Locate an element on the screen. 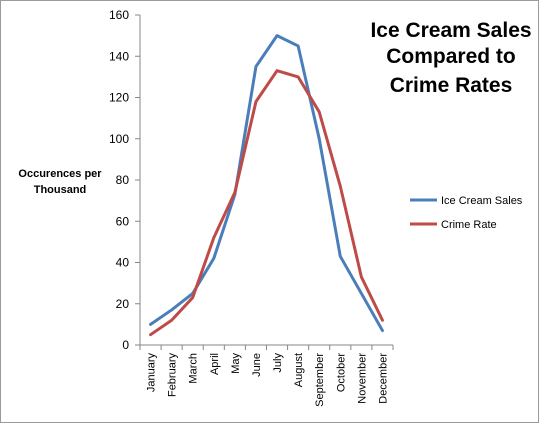 This screenshot has height=423, width=539. y-tick-label: 100 is located at coordinates (119, 139).